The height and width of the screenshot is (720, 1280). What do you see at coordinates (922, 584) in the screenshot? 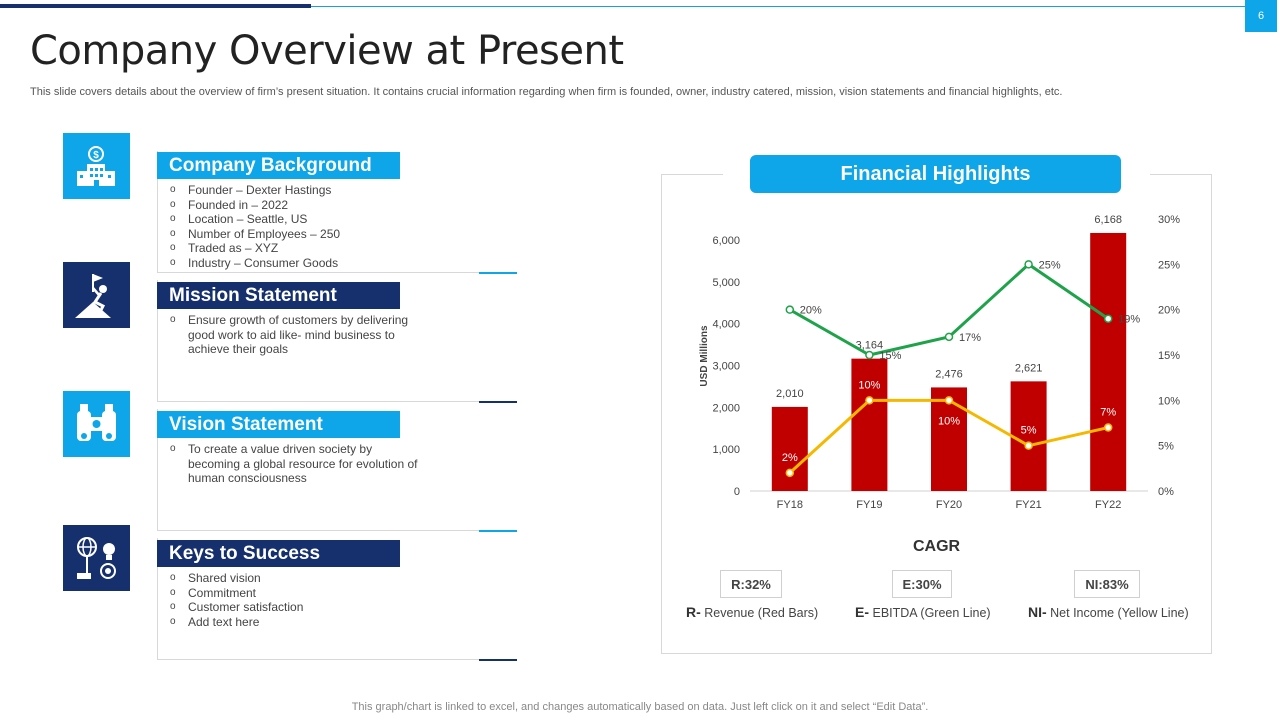
I see `cagr-ebitda-box: E:30%` at bounding box center [922, 584].